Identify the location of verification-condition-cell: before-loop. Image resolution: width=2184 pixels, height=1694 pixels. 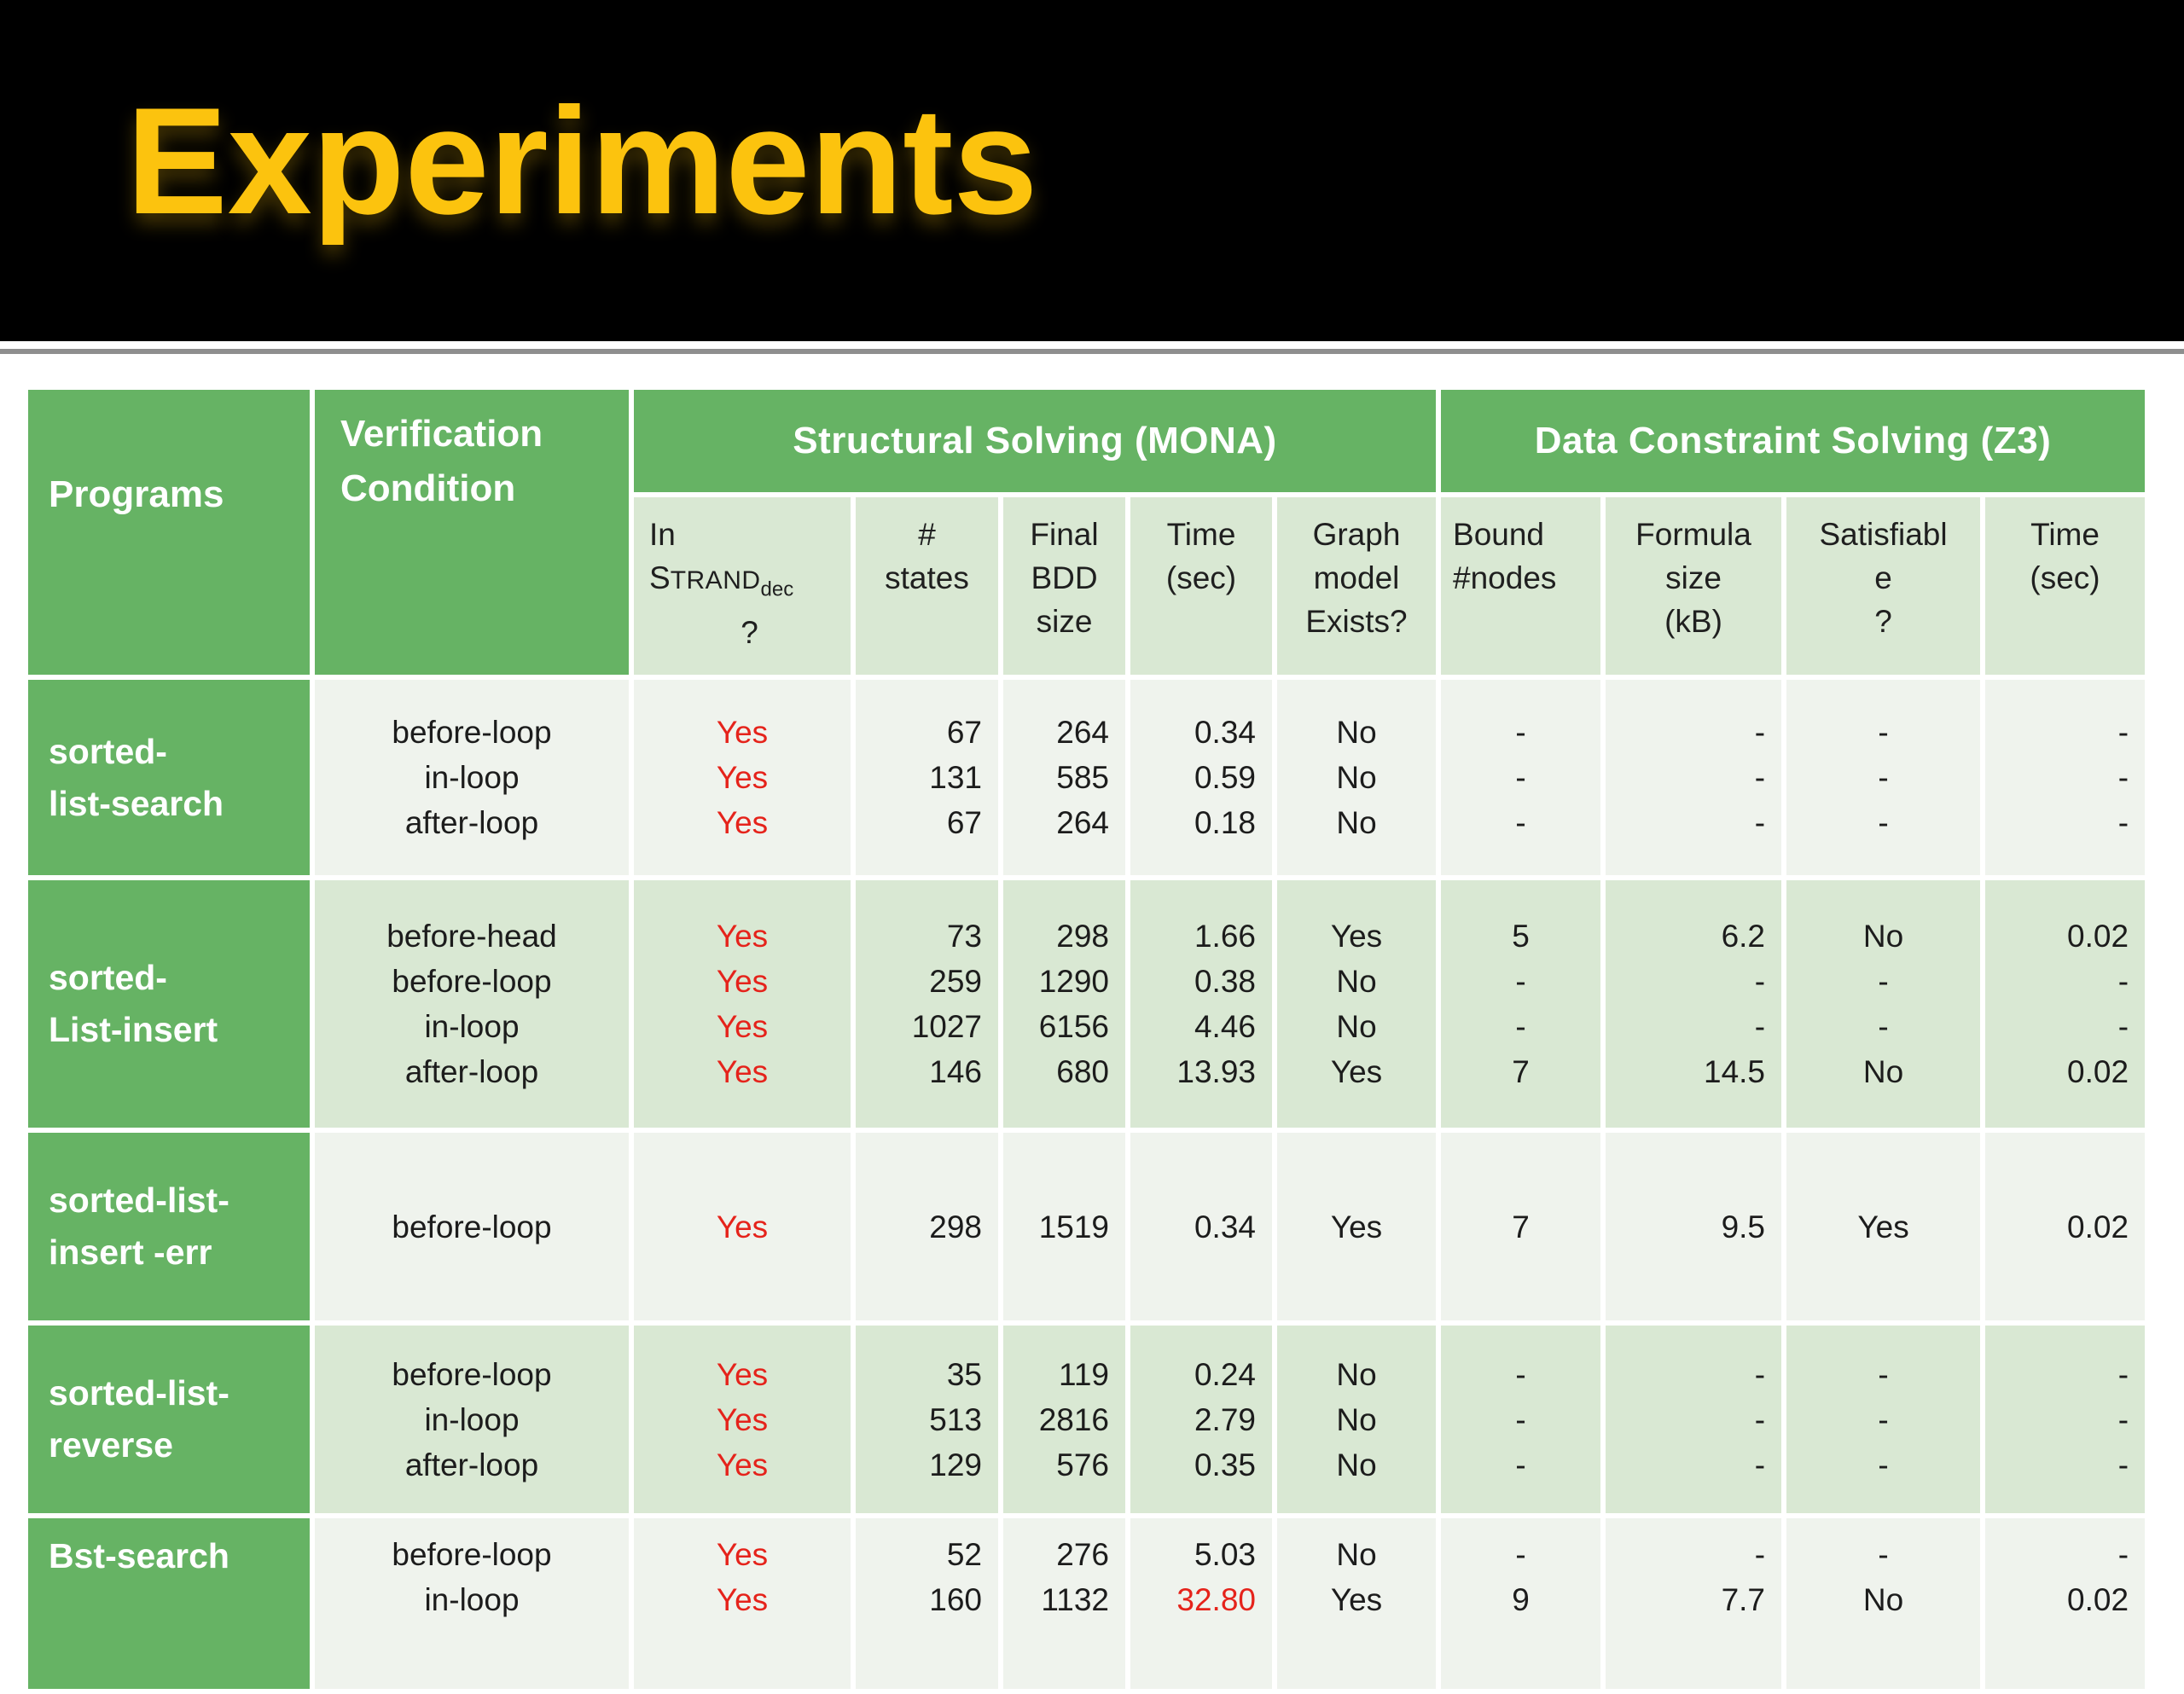
(472, 1226).